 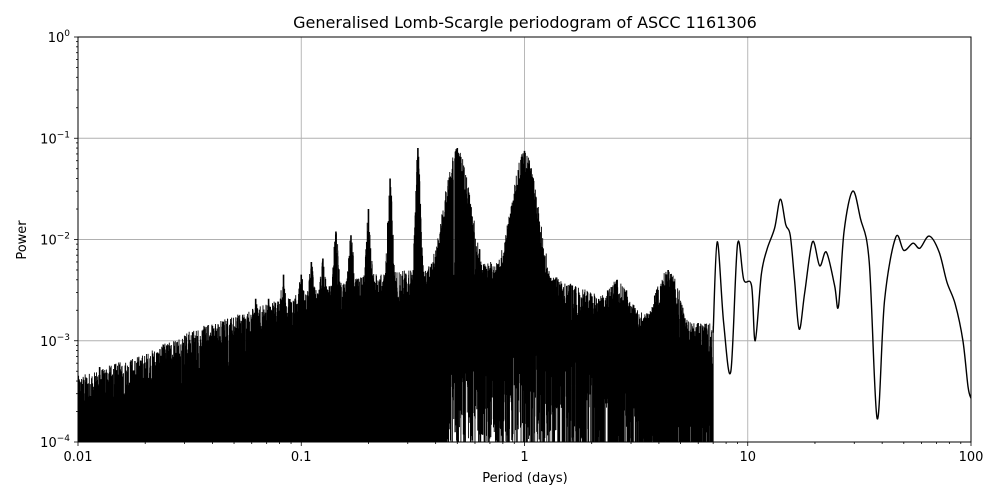 What do you see at coordinates (59, 37) in the screenshot?
I see `y-tick-label: 10⁰` at bounding box center [59, 37].